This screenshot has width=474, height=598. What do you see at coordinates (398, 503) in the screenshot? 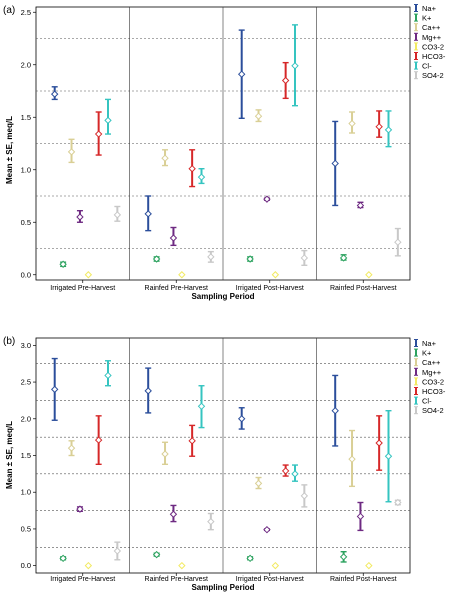
I see `error-bar-so42` at bounding box center [398, 503].